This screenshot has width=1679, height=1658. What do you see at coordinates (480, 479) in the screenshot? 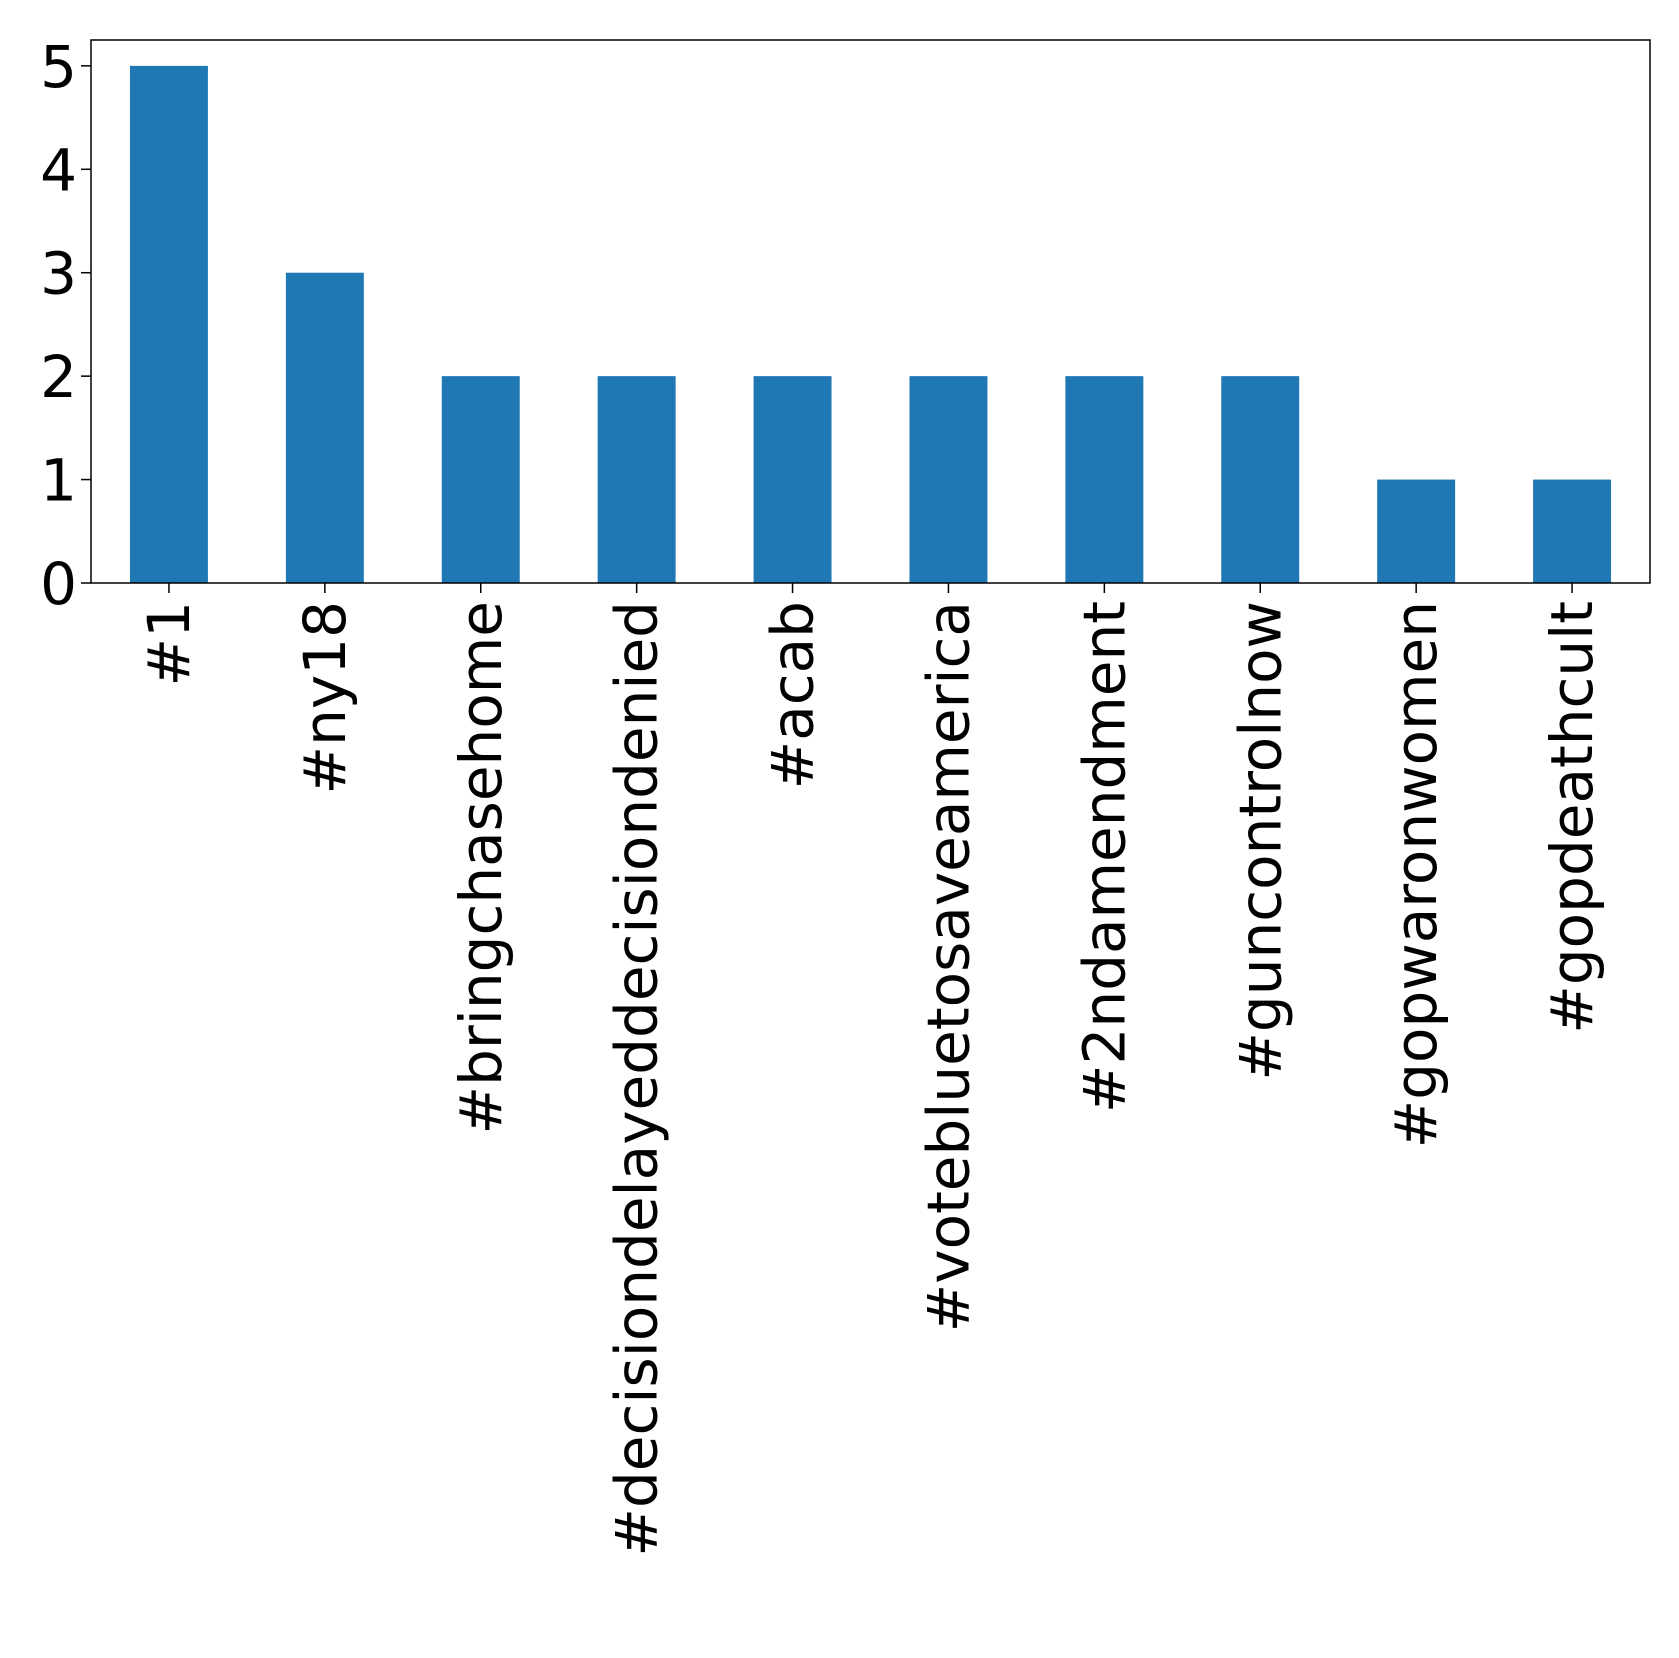
I see `bar-bringchasehome` at bounding box center [480, 479].